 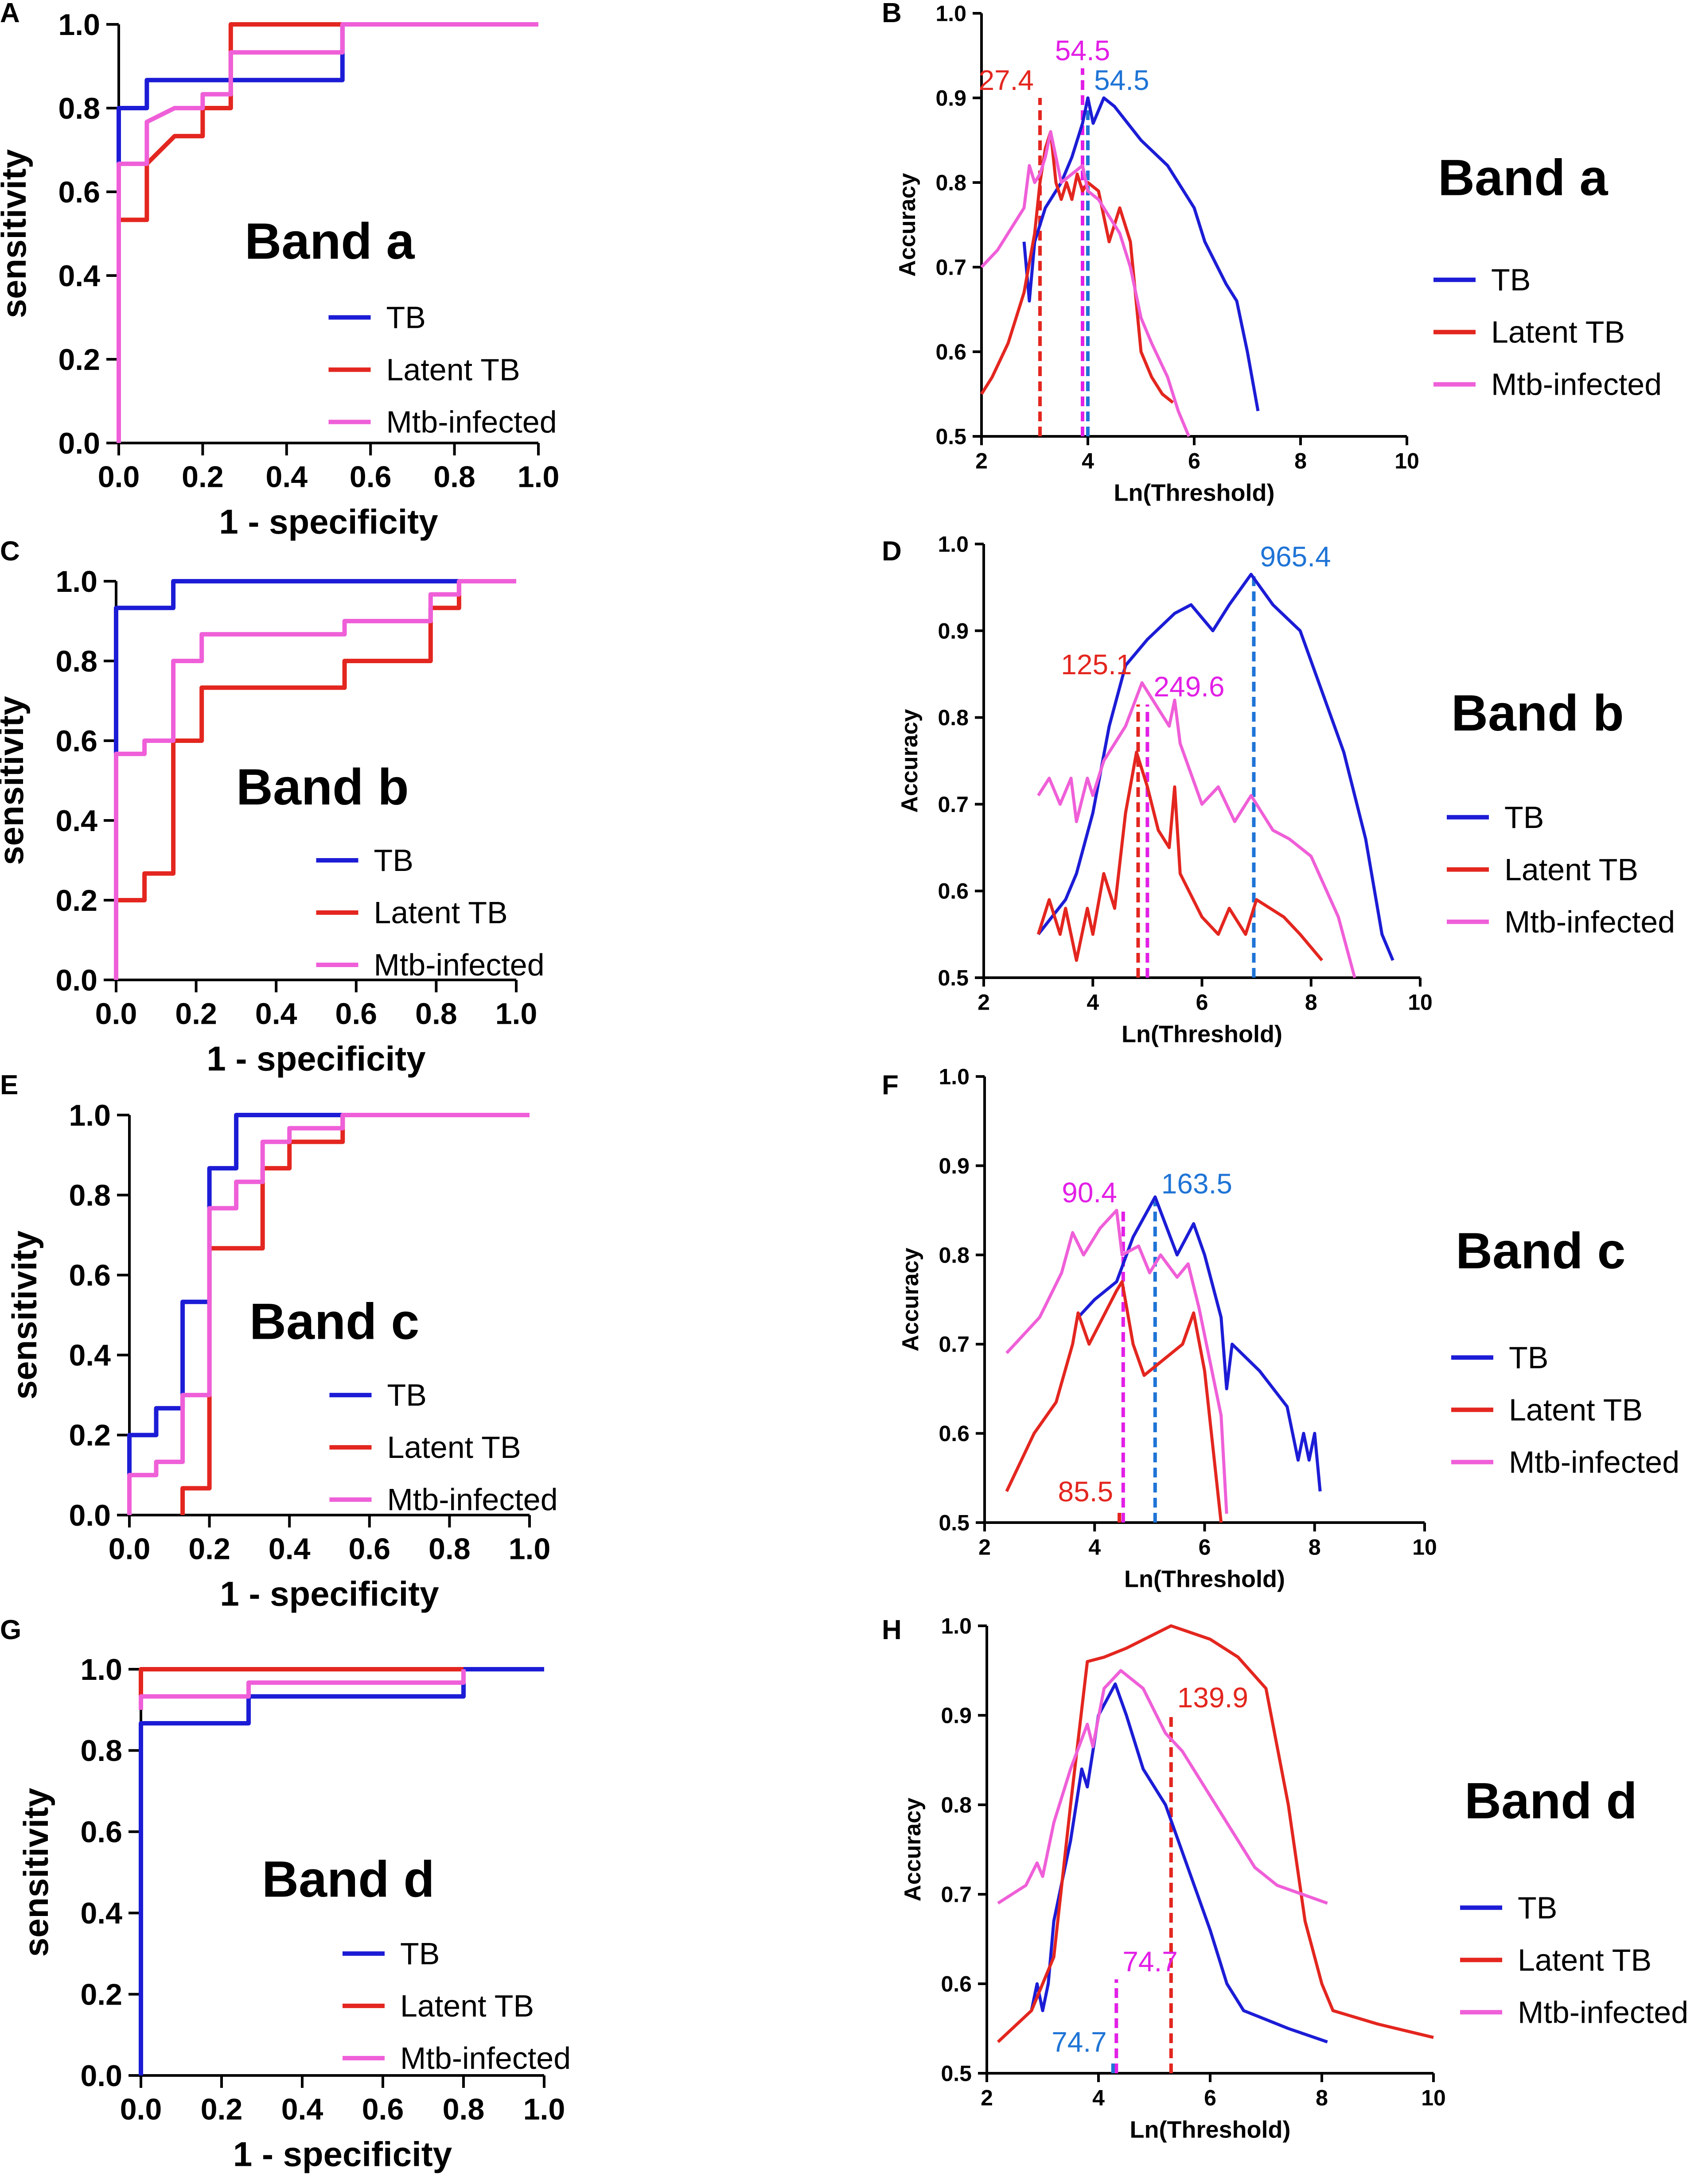 I want to click on x-tick-label: 2, so click(x=984, y=1547).